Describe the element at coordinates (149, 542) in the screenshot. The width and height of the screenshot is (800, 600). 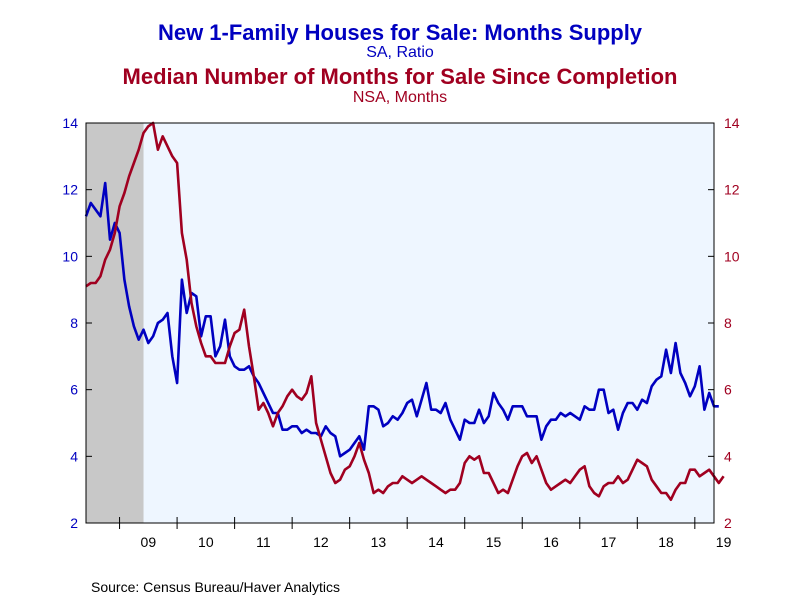
I see `x-tick-label: 09` at that location.